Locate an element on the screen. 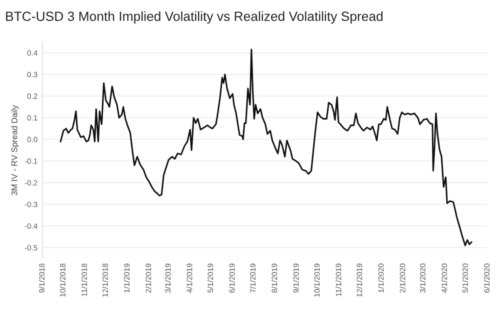 This screenshot has width=500, height=323. chart-title: BTC-USD 3 Month Implied Volatility vs Realized Volatility Spread is located at coordinates (194, 17).